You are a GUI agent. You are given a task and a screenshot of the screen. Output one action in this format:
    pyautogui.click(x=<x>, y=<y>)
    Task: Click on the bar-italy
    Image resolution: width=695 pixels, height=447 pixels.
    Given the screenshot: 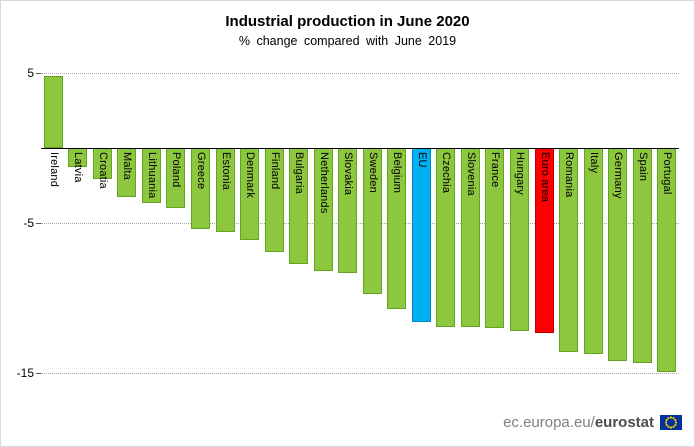 What is the action you would take?
    pyautogui.click(x=593, y=250)
    